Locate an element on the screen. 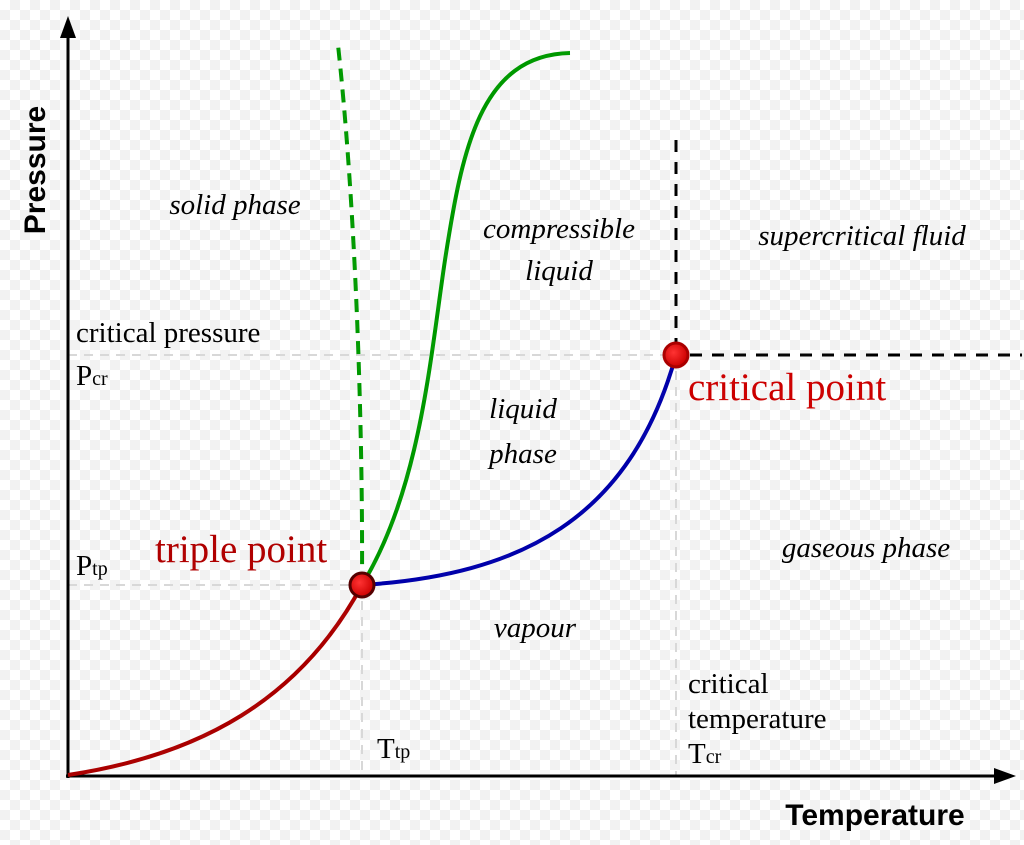  t-cr-main: T is located at coordinates (697, 754).